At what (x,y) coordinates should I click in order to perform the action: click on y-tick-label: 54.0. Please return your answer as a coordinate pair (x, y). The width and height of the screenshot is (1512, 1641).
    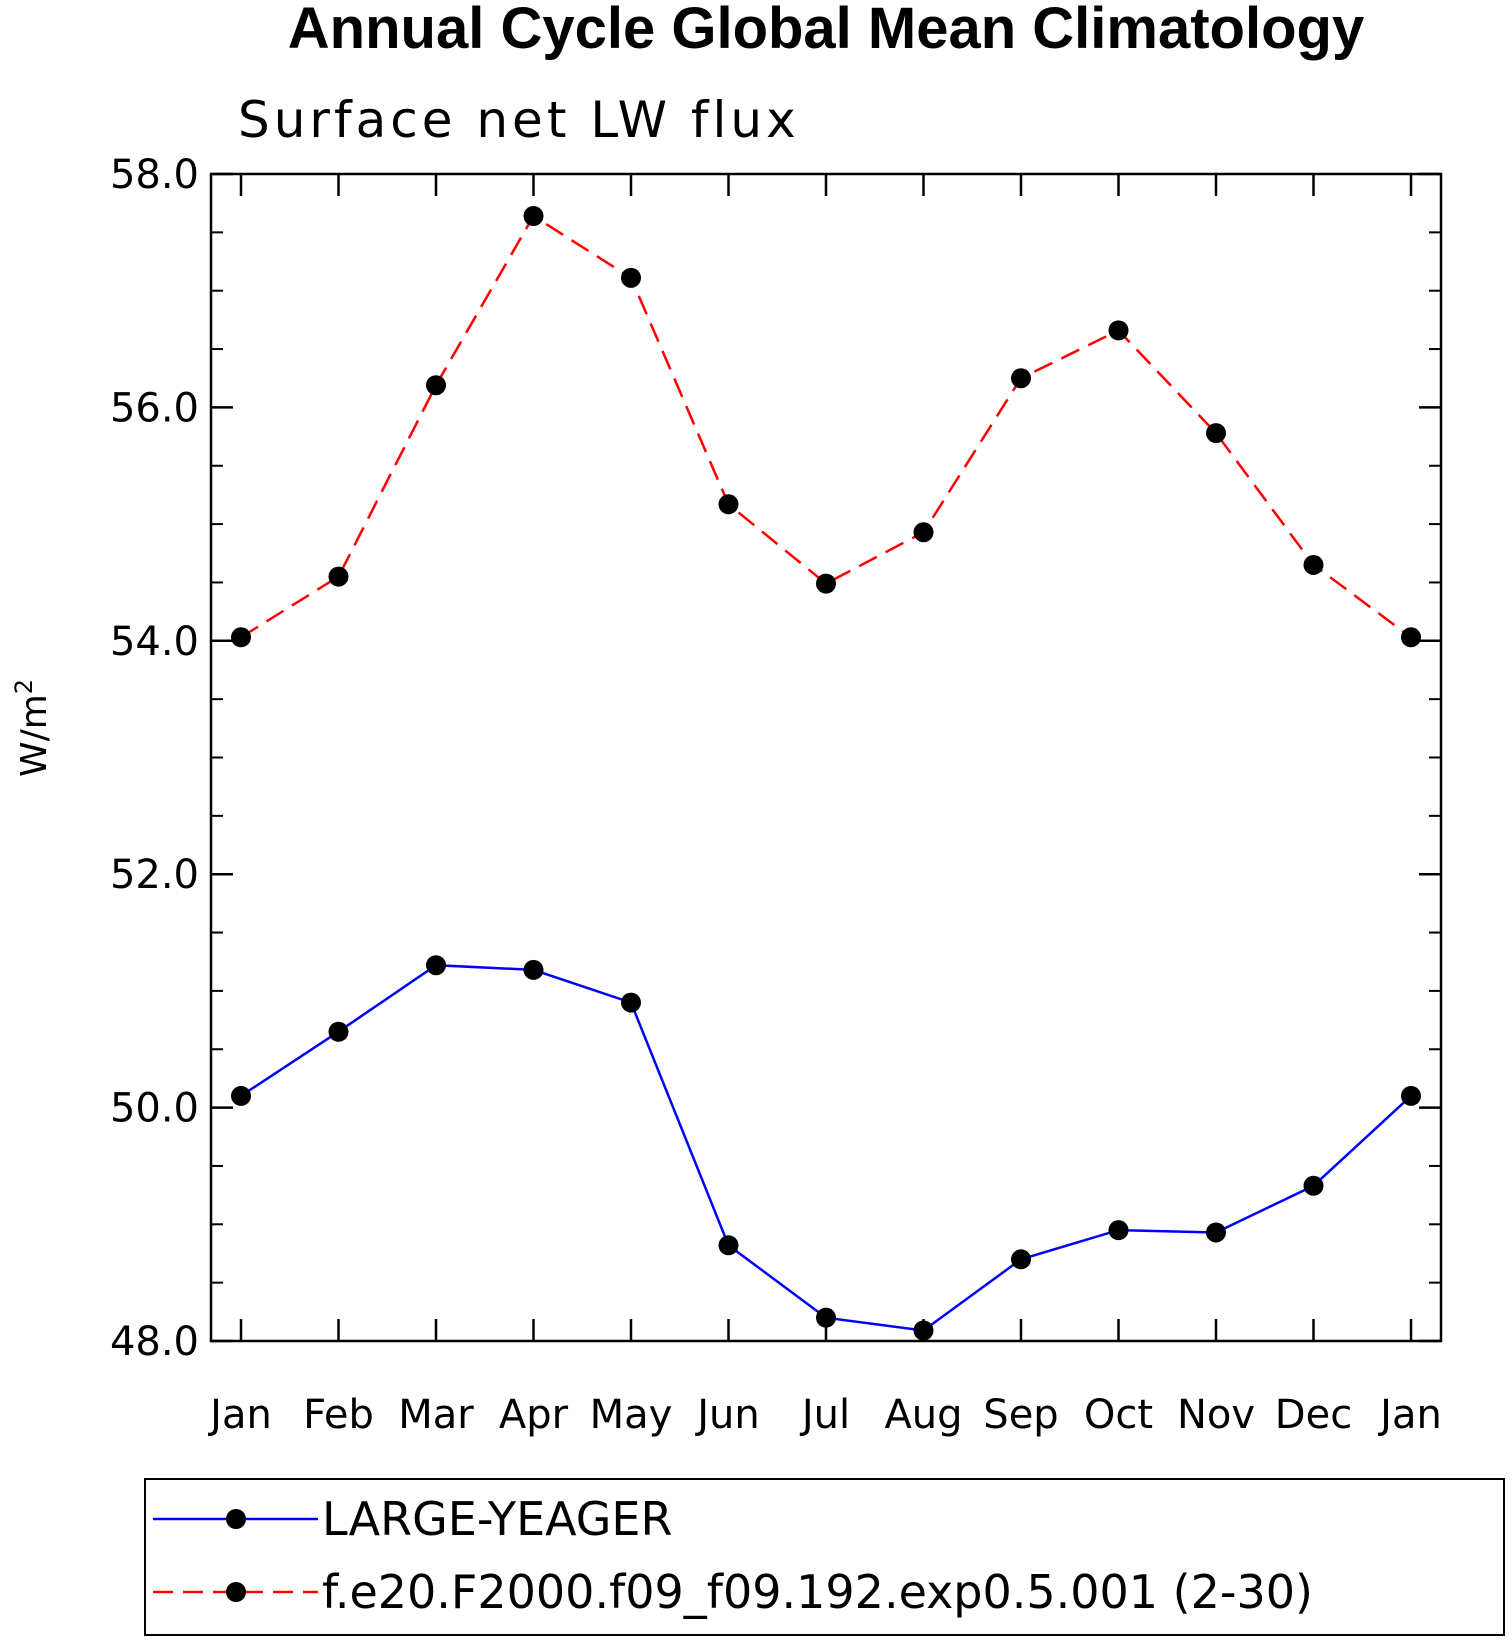
    Looking at the image, I should click on (154, 642).